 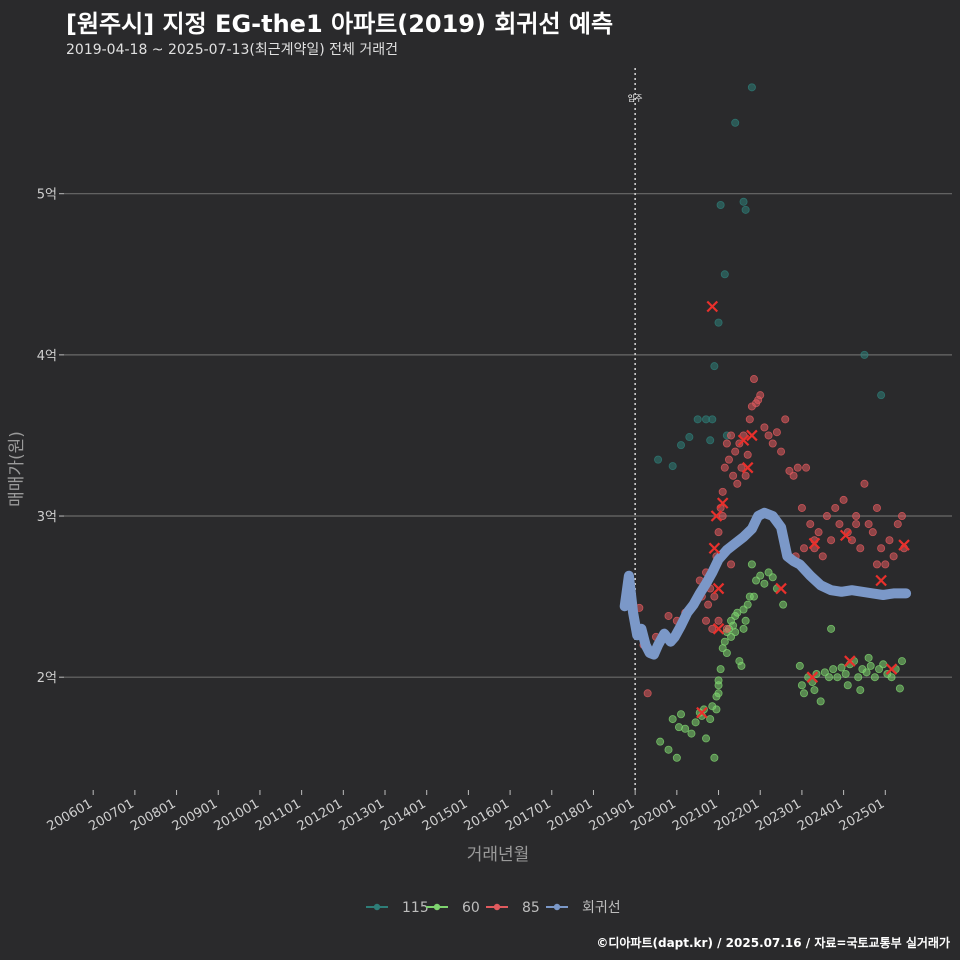 I want to click on x-tick-label: 201901, so click(x=612, y=815).